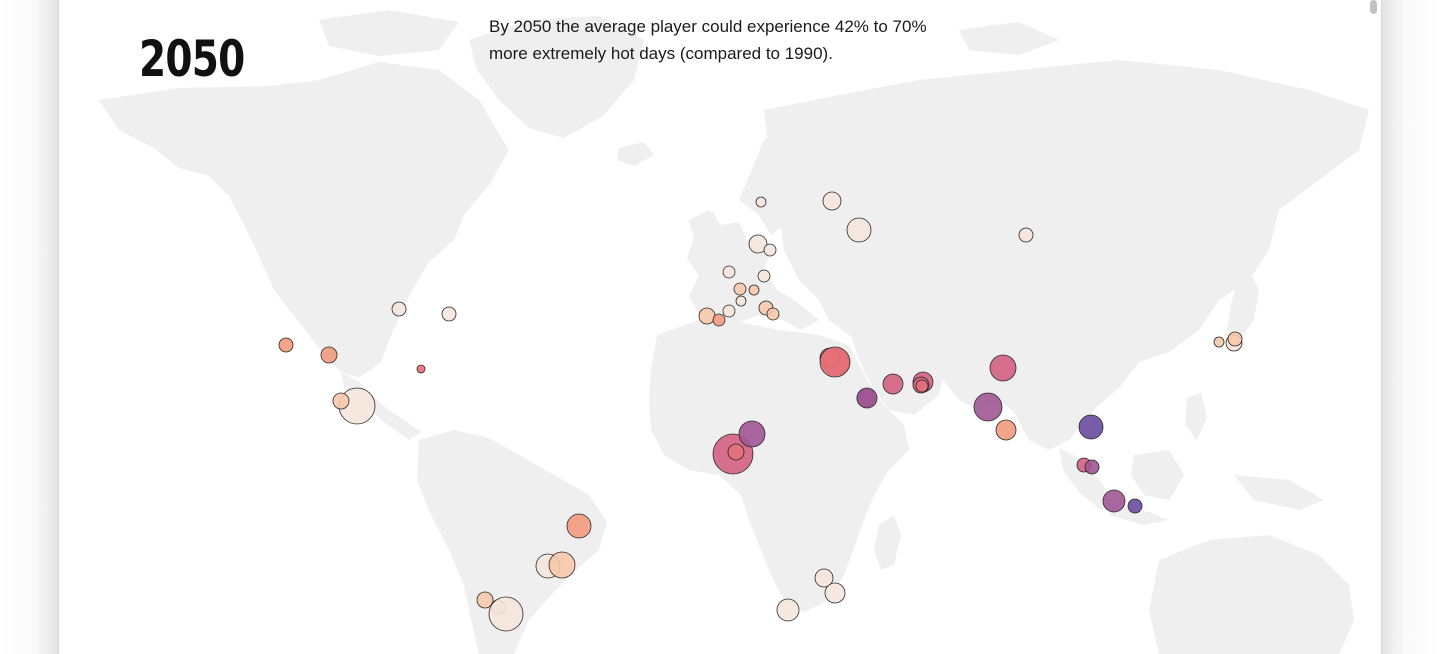 Image resolution: width=1440 pixels, height=654 pixels. What do you see at coordinates (1411, 327) in the screenshot?
I see `page-margin-right` at bounding box center [1411, 327].